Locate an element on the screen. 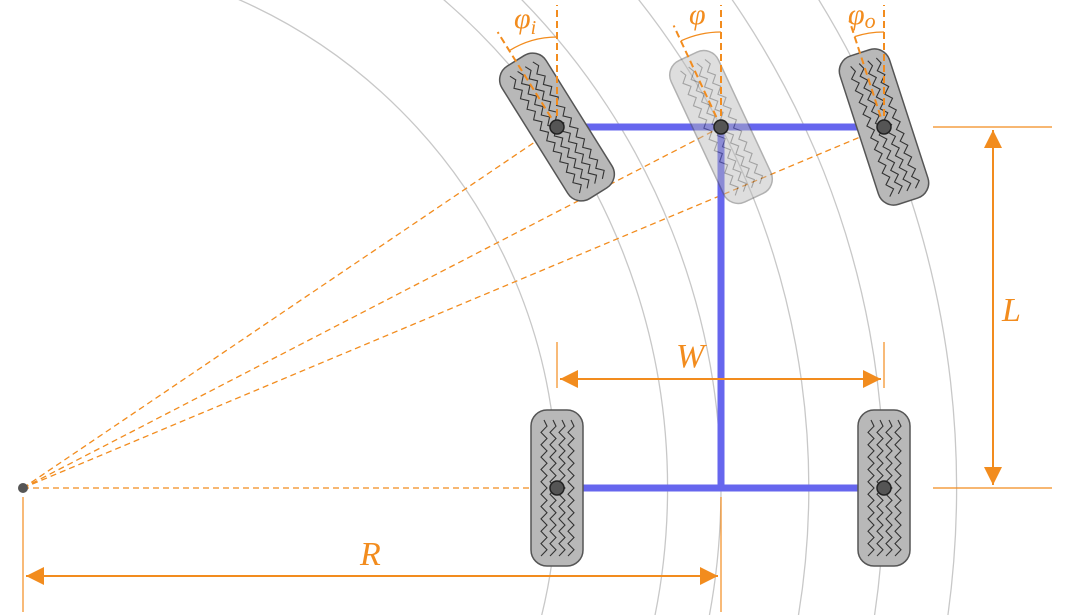 This screenshot has height=615, width=1066. steering-angle-markers is located at coordinates (690, 66).